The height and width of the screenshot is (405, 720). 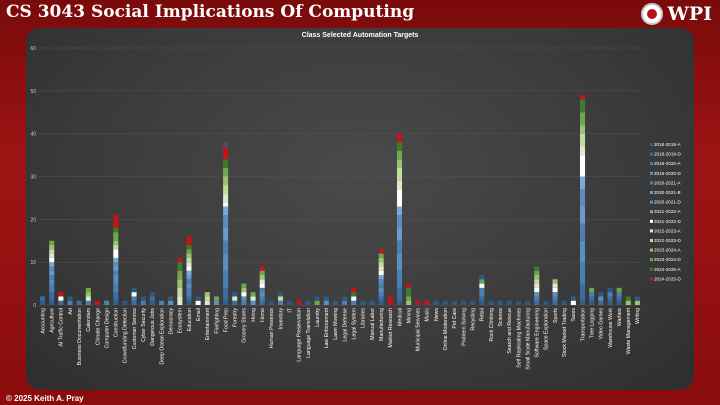 What do you see at coordinates (611, 328) in the screenshot?
I see `x-tick-label: Warehouse Work` at bounding box center [611, 328].